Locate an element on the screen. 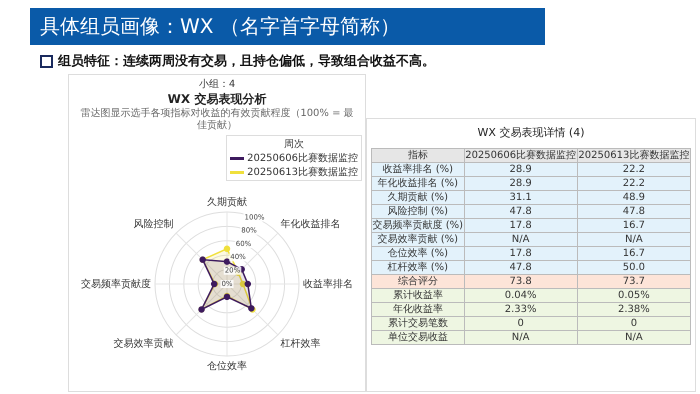 The image size is (700, 394). category-label: 20250613比赛数据监控 is located at coordinates (633, 155).